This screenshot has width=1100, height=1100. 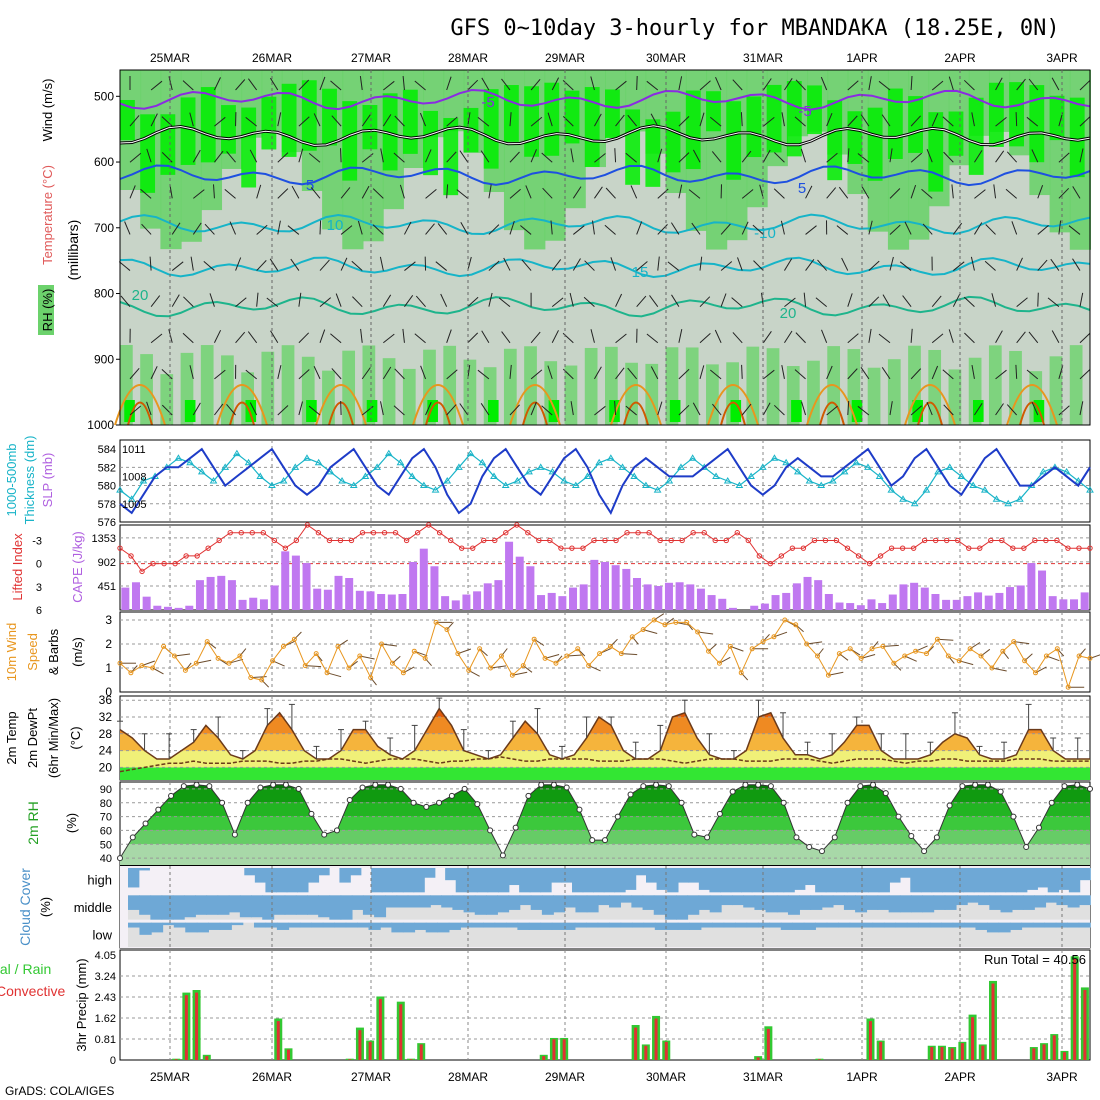 I want to click on ylabel-speed: Speed, so click(x=32, y=652).